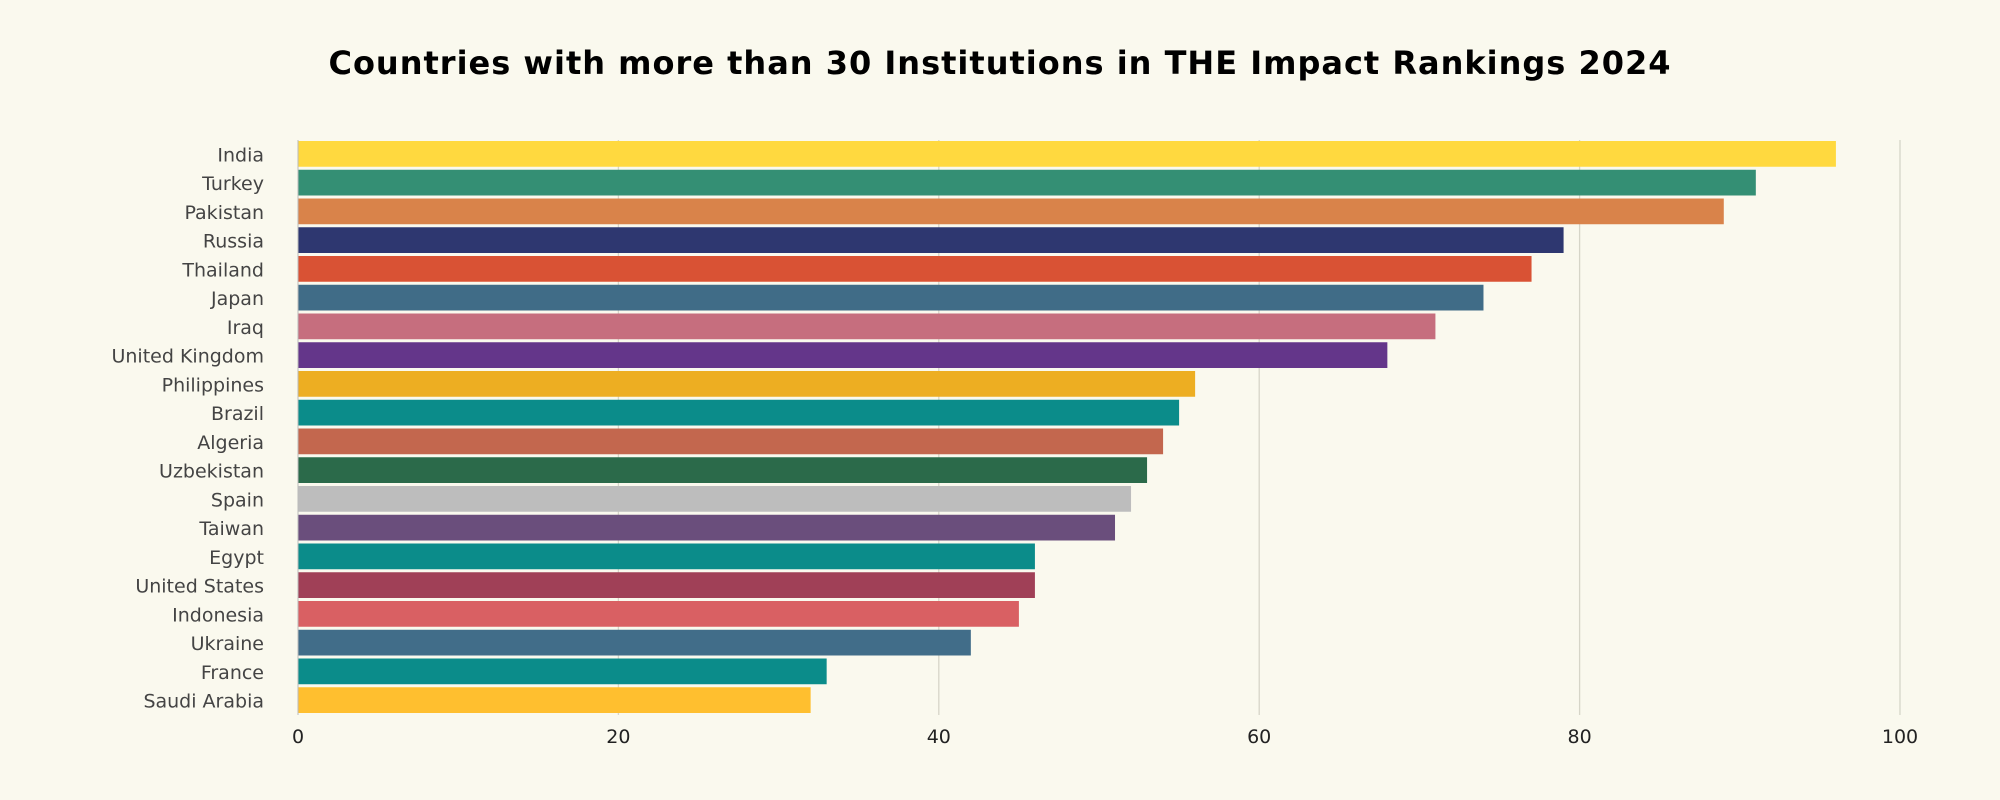 The image size is (2000, 800). Describe the element at coordinates (666, 585) in the screenshot. I see `bar-united-states` at that location.